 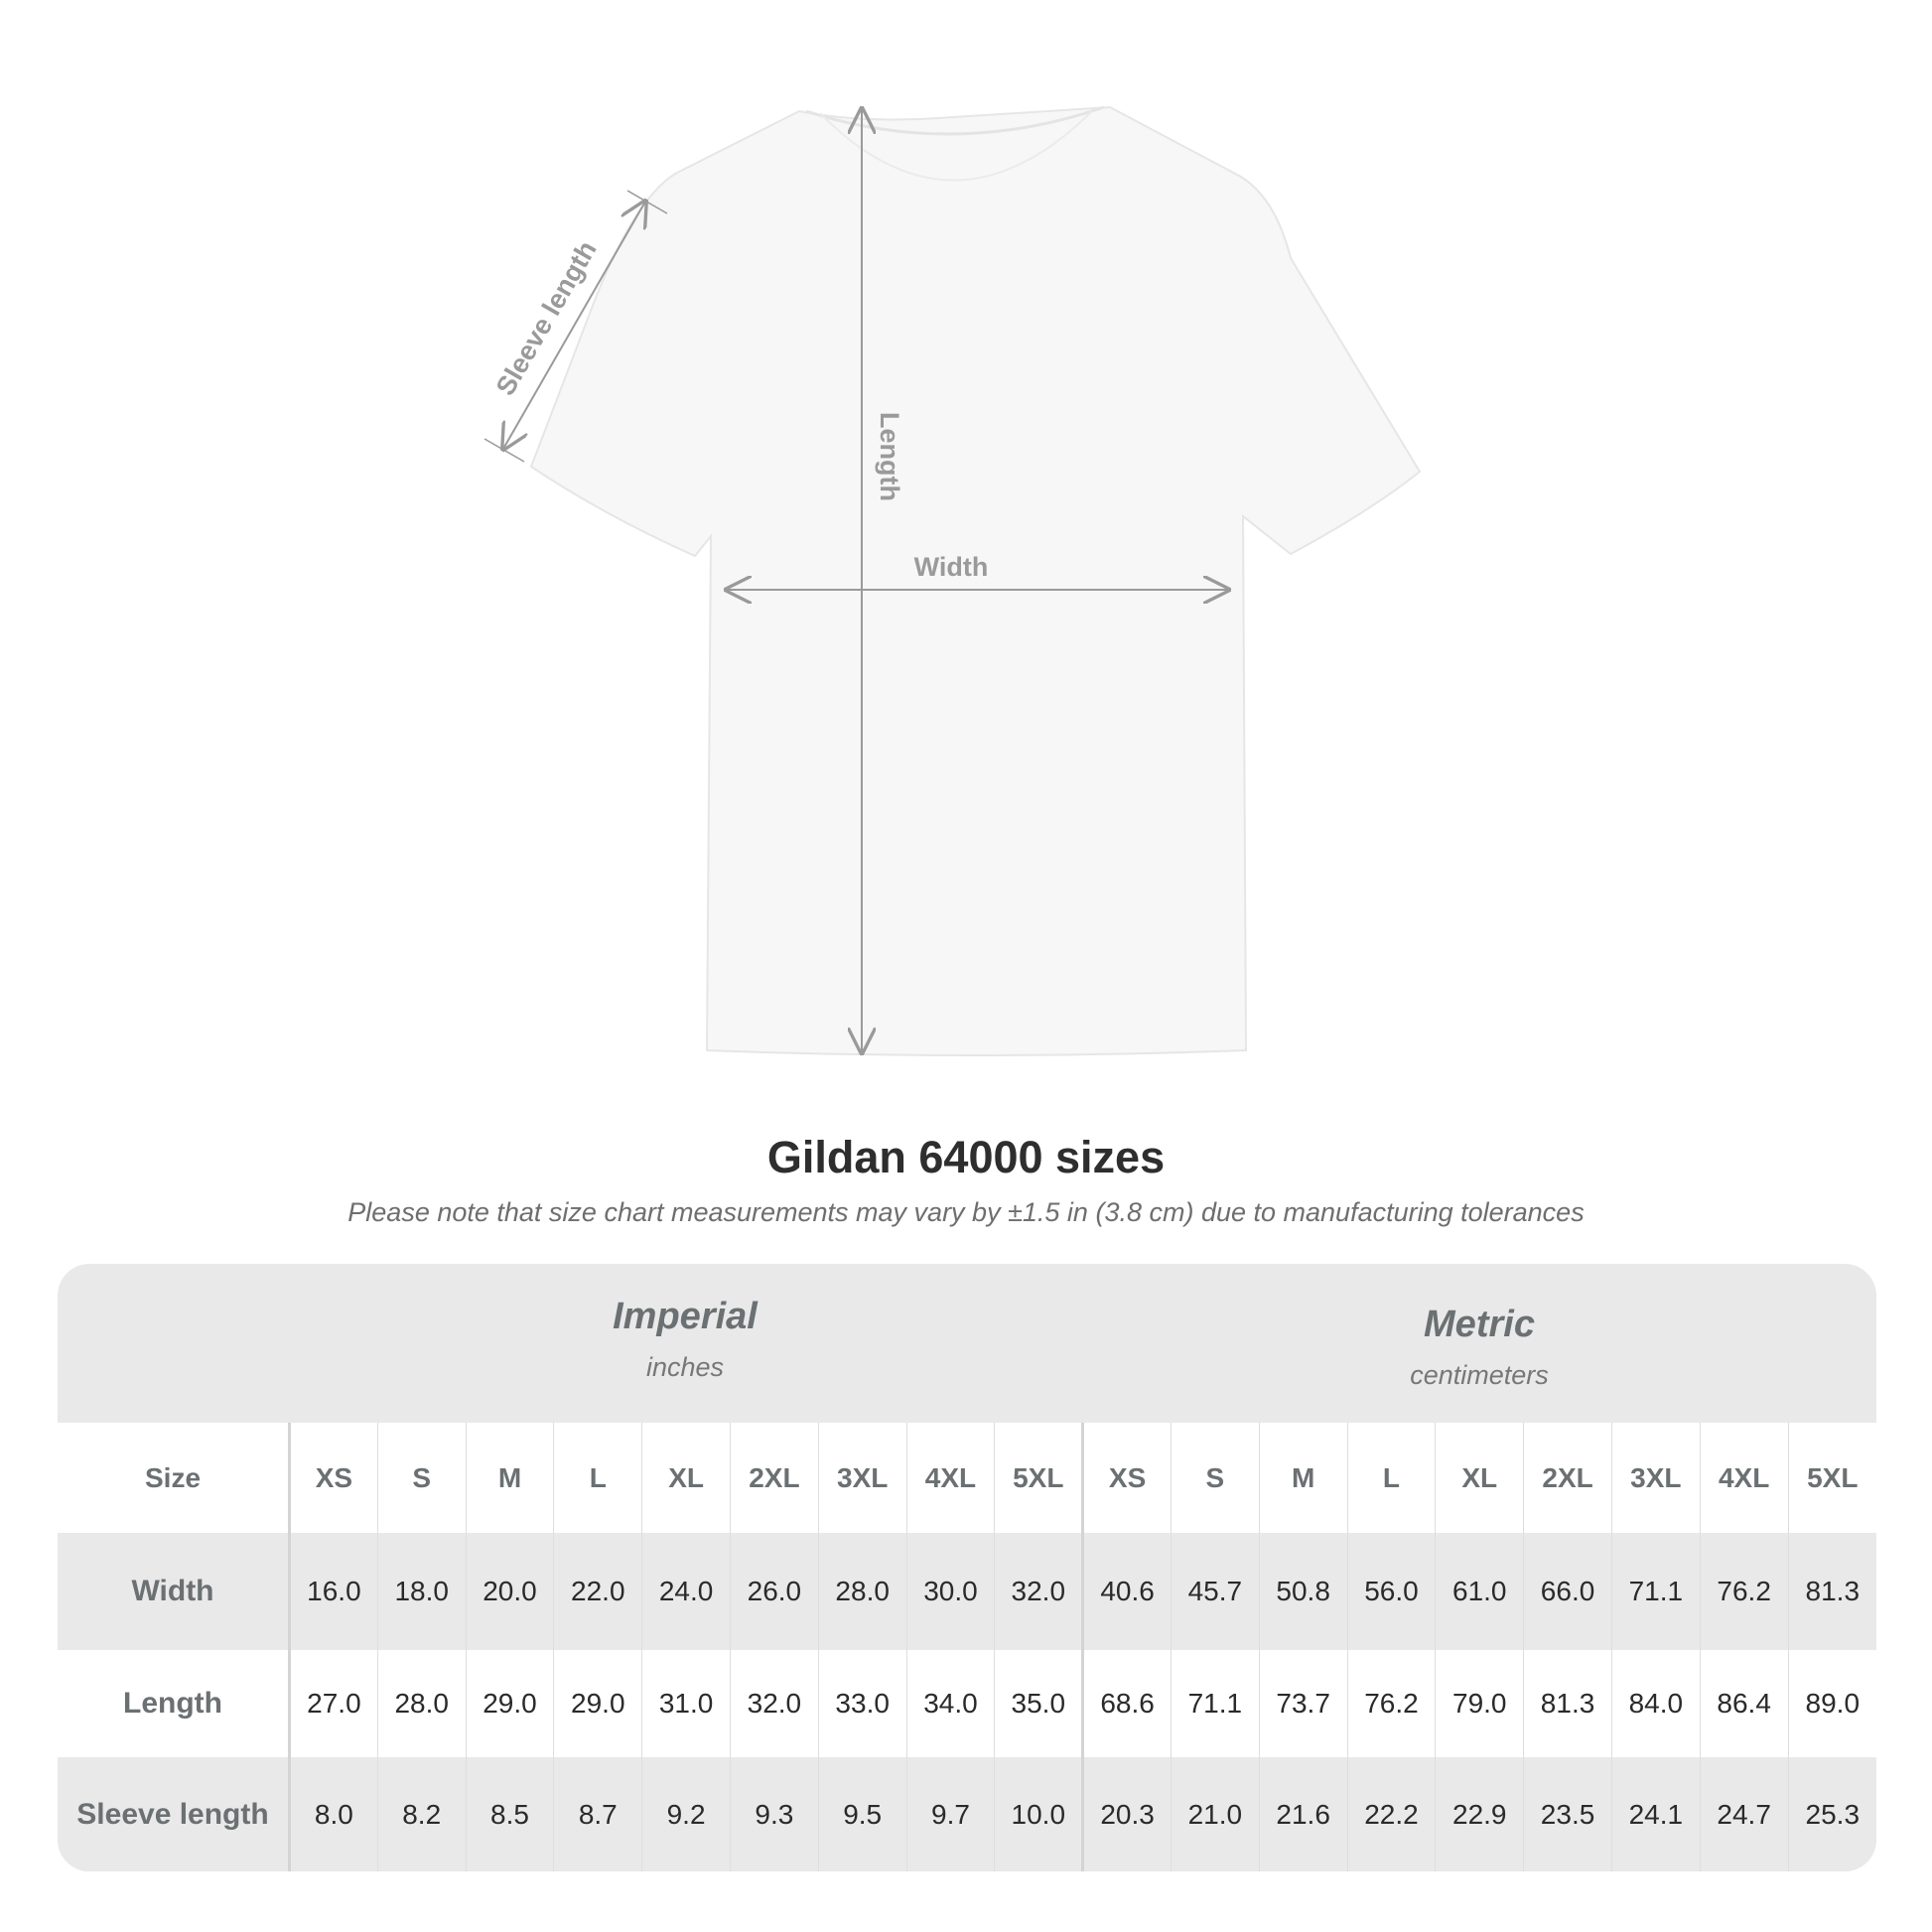 What do you see at coordinates (1568, 1592) in the screenshot?
I see `metric-cell: 66.0` at bounding box center [1568, 1592].